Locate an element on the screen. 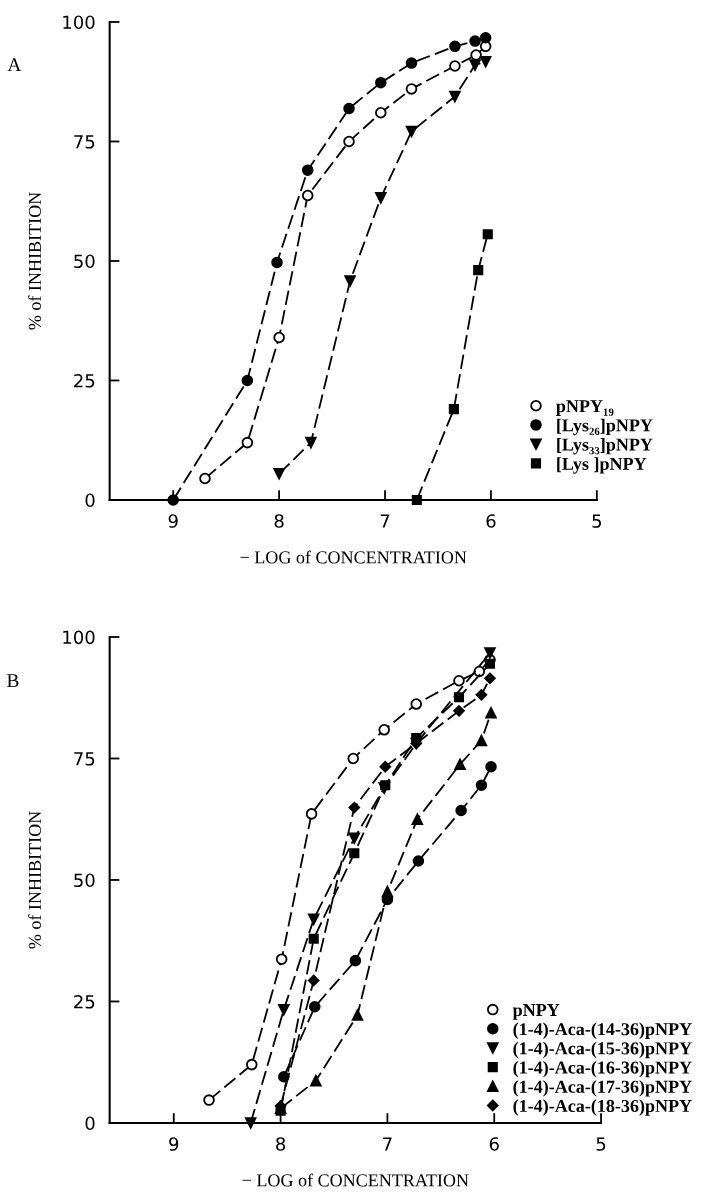 This screenshot has width=703, height=1201. text: A is located at coordinates (14, 64).